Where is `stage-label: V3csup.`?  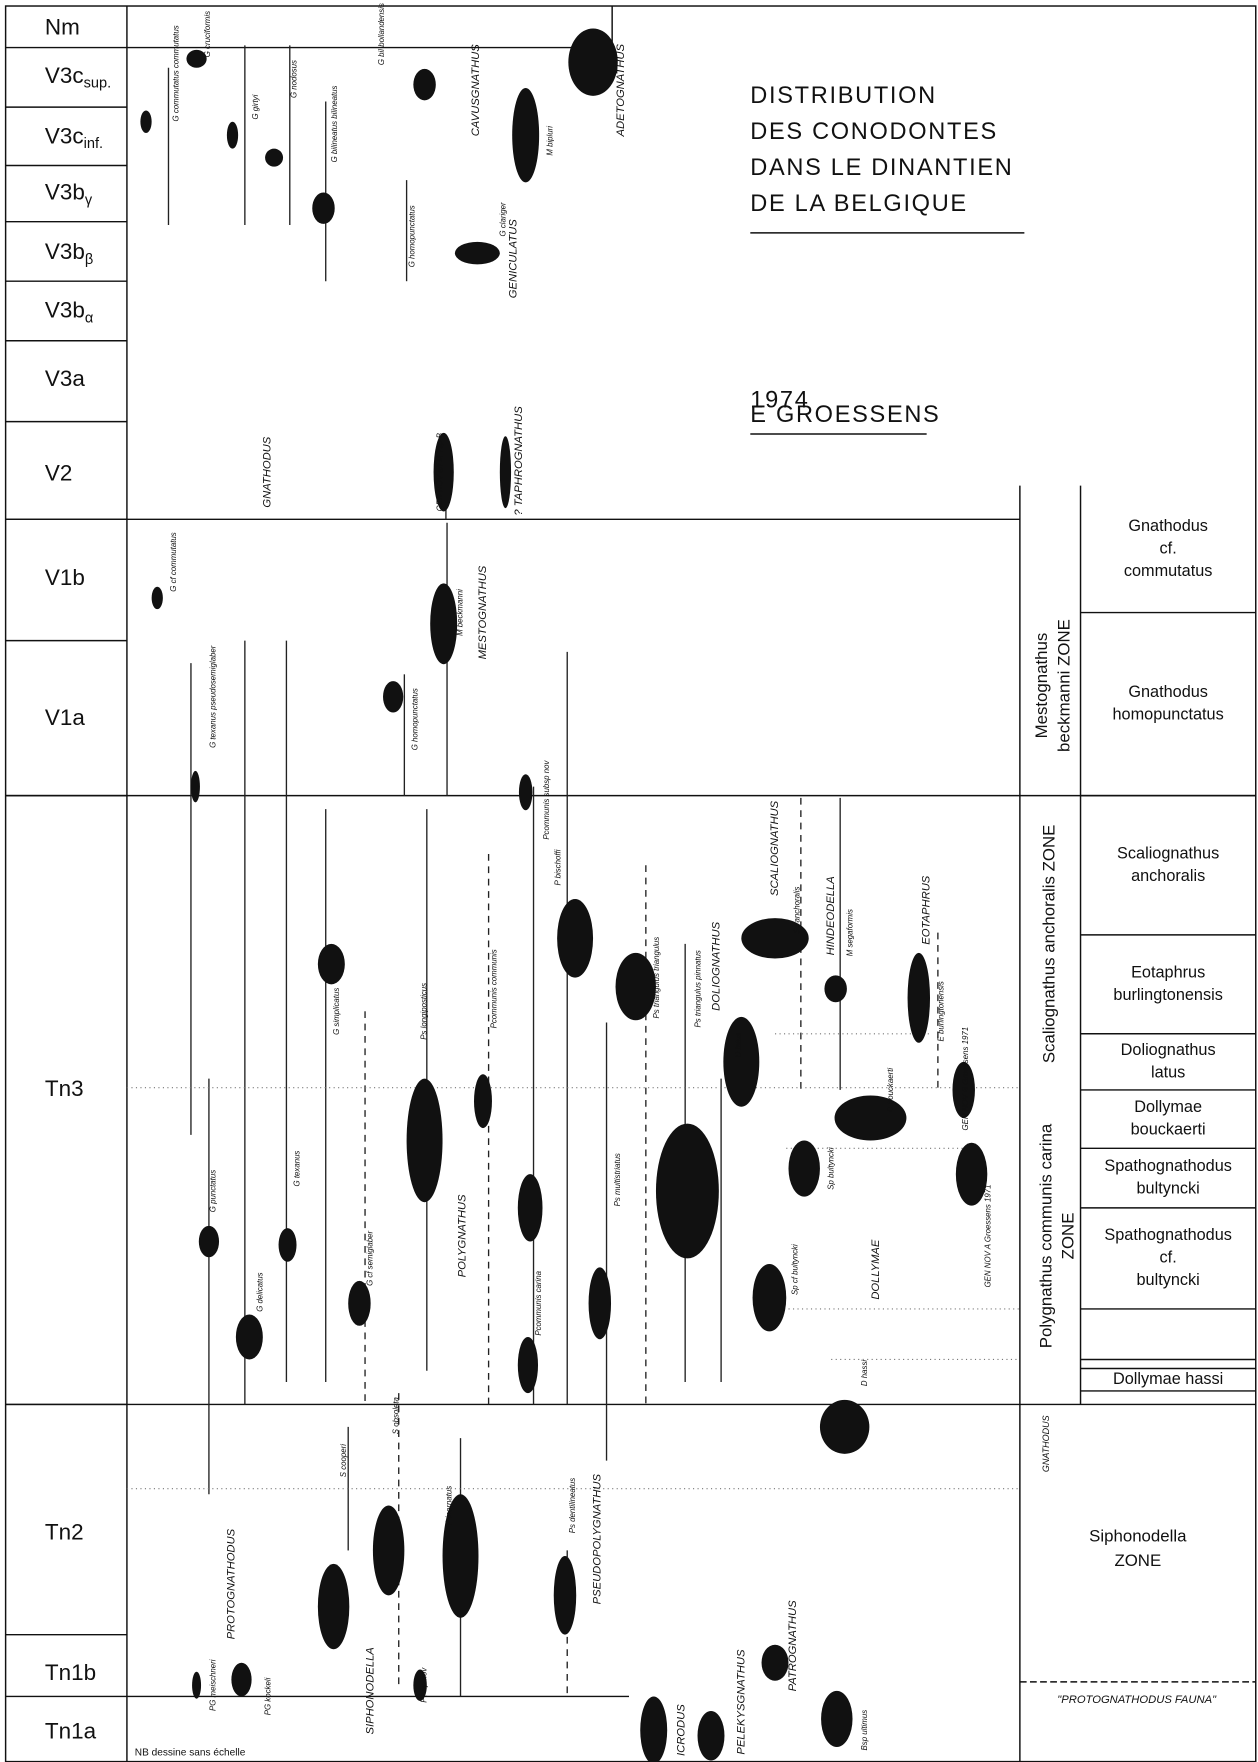
stage-label: V3csup. is located at coordinates (78, 77).